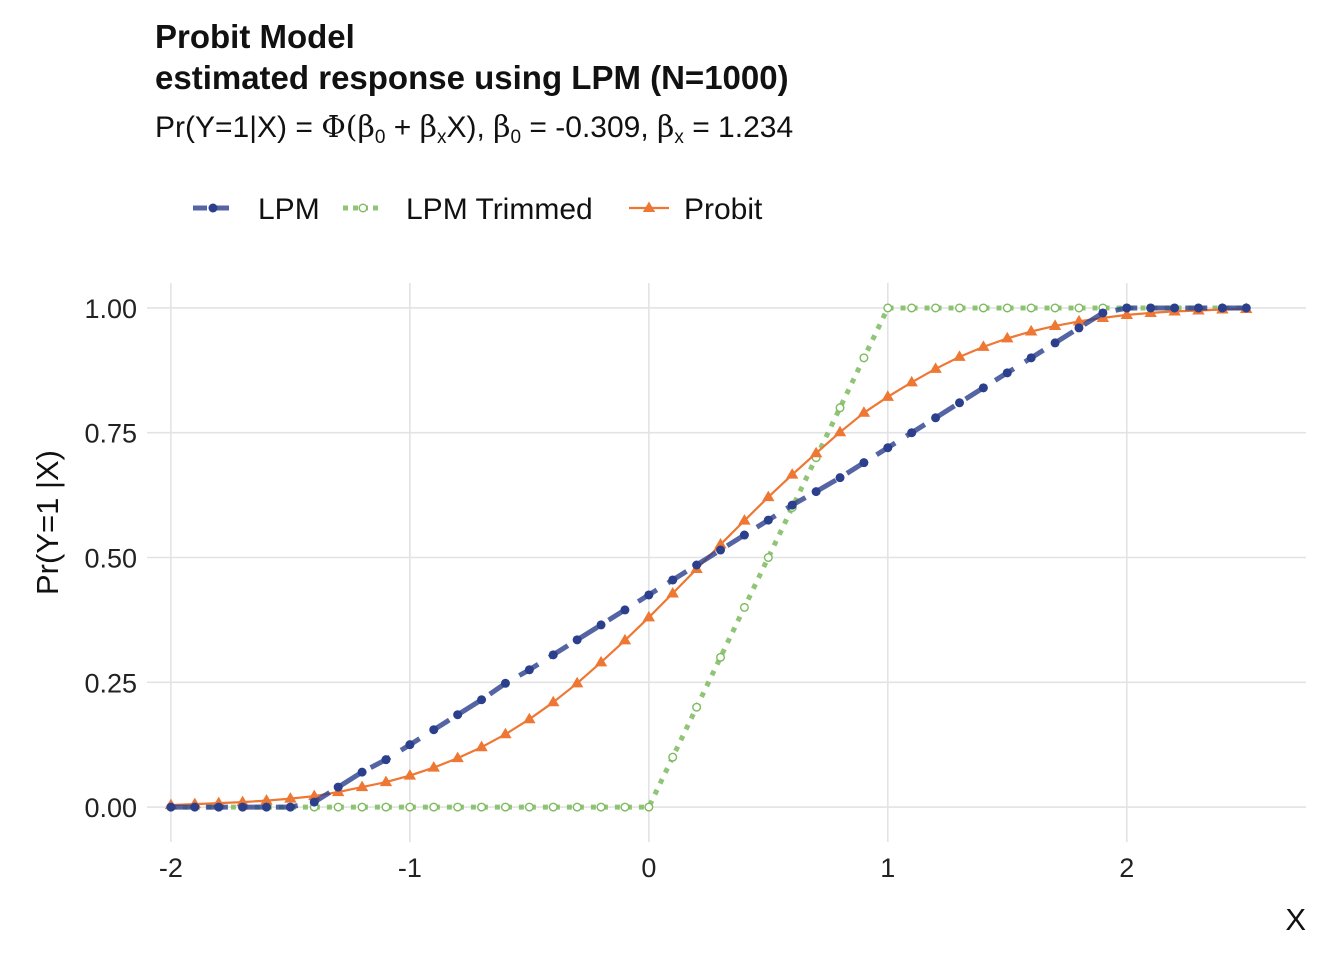 The height and width of the screenshot is (960, 1344). Describe the element at coordinates (470, 127) in the screenshot. I see `subtitle-close: X),` at that location.